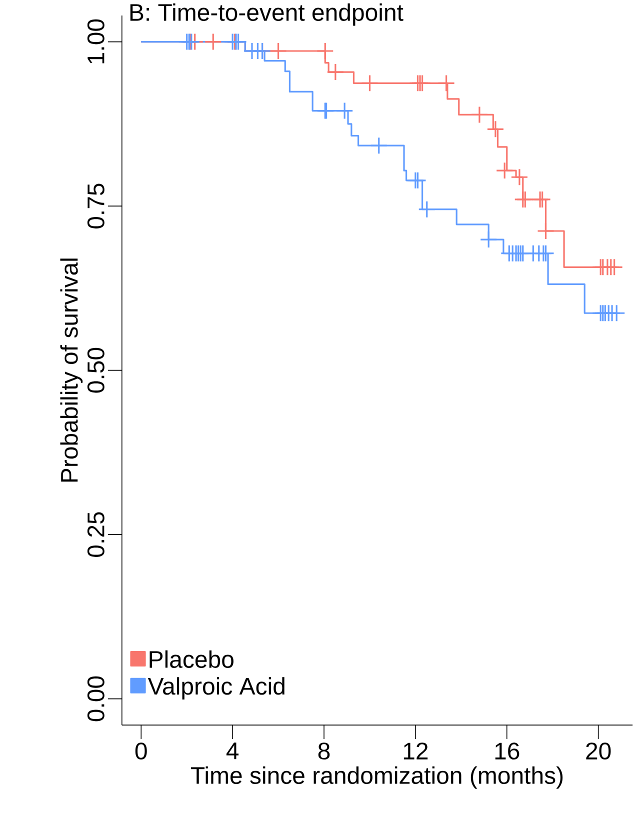 This screenshot has height=835, width=633. I want to click on x-tick-label: 12, so click(416, 751).